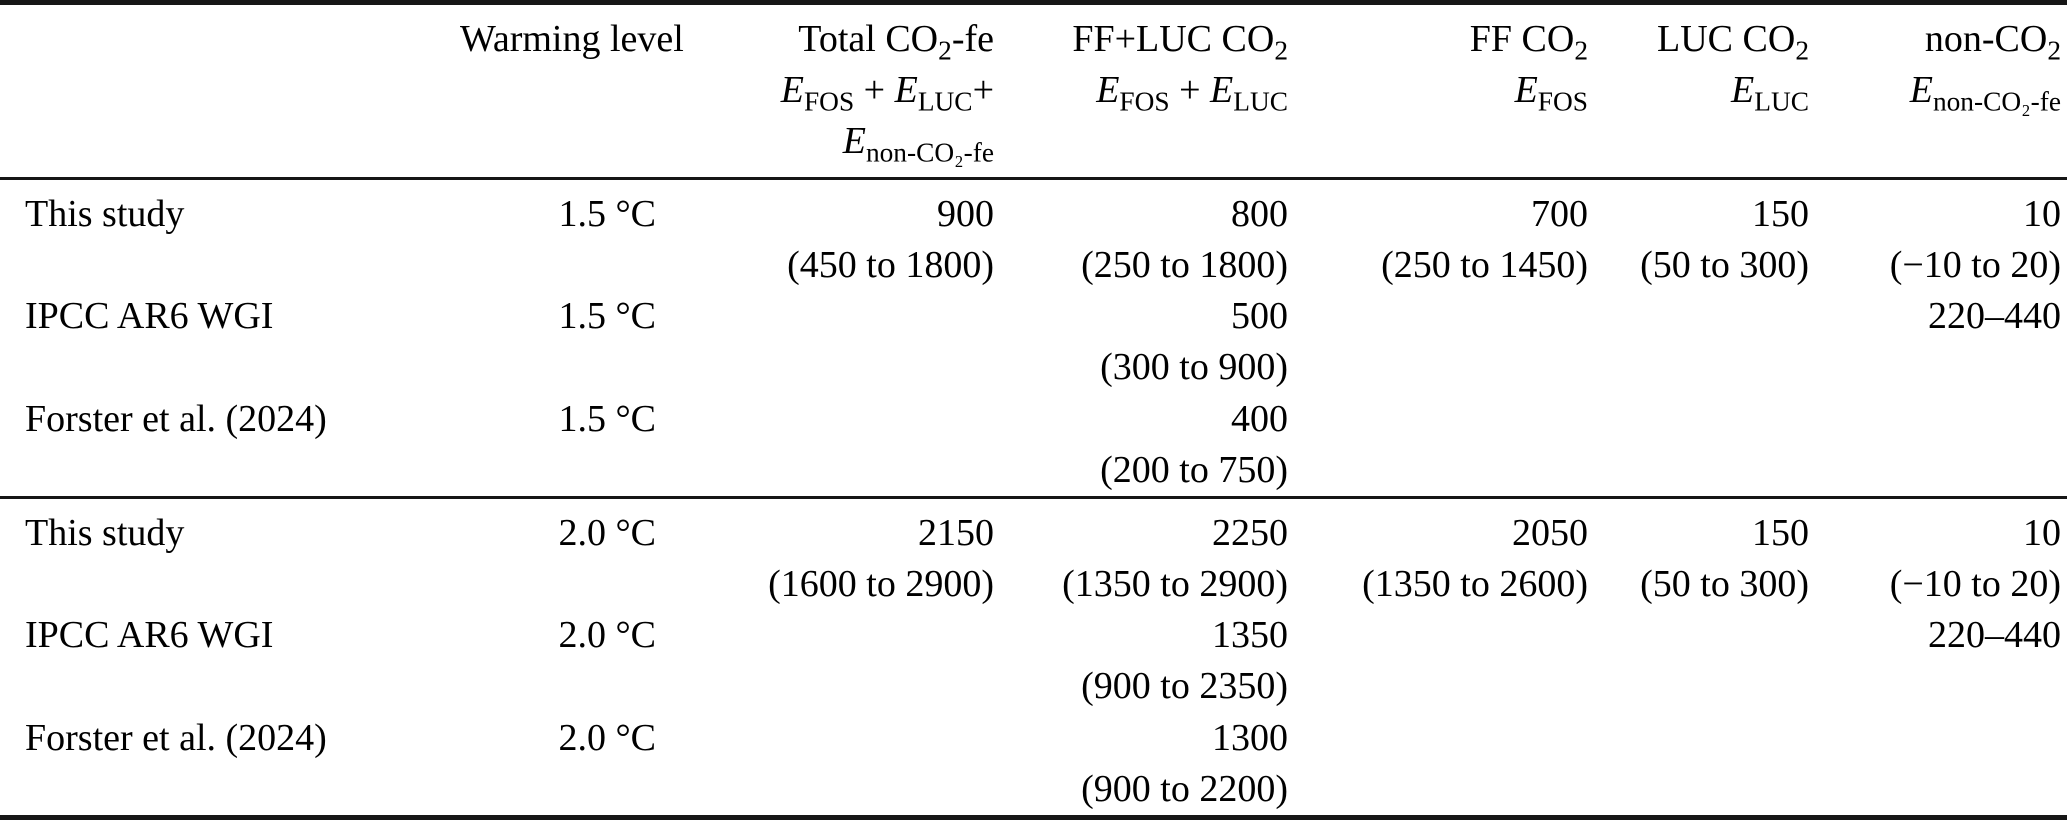  I want to click on study-label: This study, so click(105, 533).